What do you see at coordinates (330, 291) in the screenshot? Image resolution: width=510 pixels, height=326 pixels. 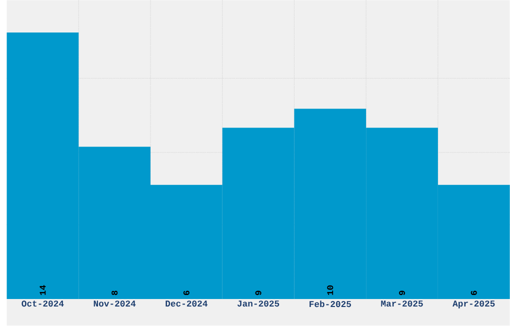 I see `data-label: 10` at bounding box center [330, 291].